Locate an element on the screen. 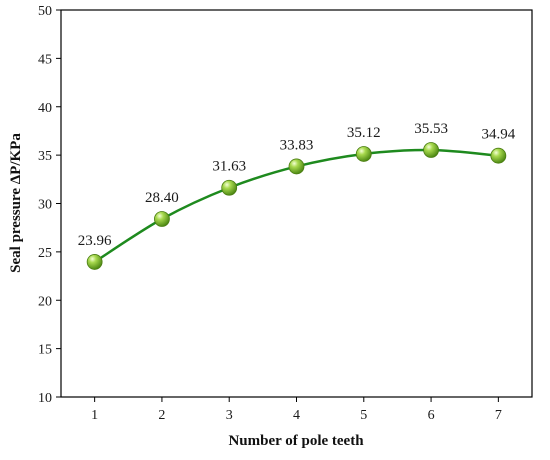 The width and height of the screenshot is (550, 460). y-tick-label: 50 is located at coordinates (45, 11).